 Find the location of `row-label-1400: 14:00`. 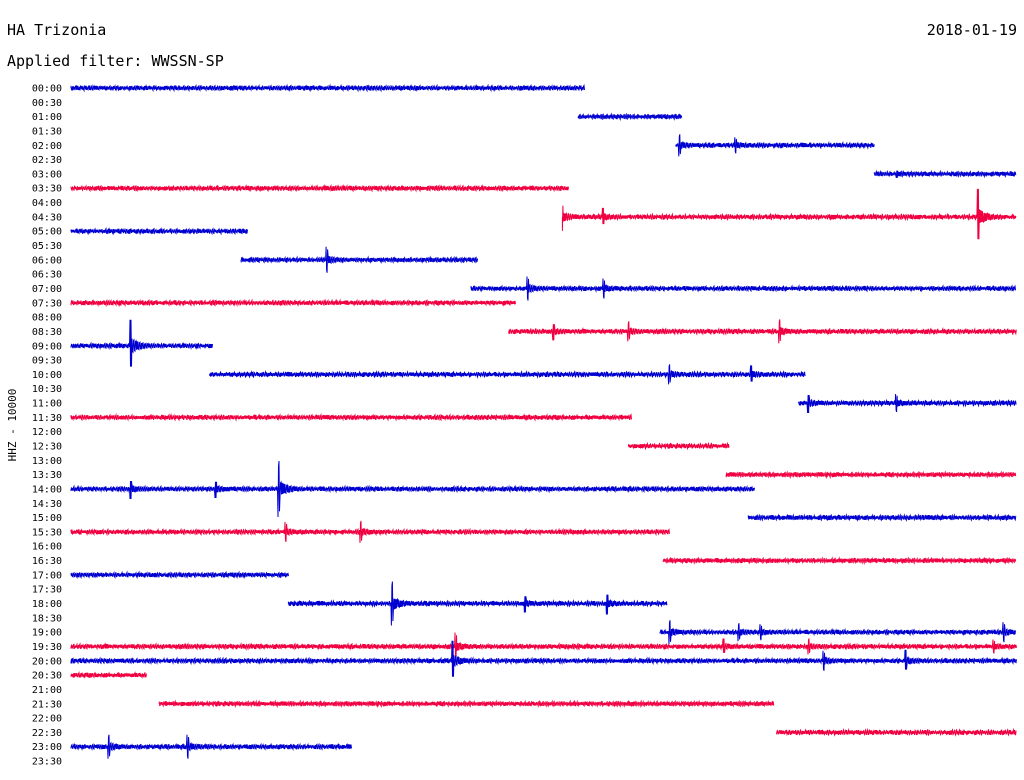

row-label-1400: 14:00 is located at coordinates (47, 489).